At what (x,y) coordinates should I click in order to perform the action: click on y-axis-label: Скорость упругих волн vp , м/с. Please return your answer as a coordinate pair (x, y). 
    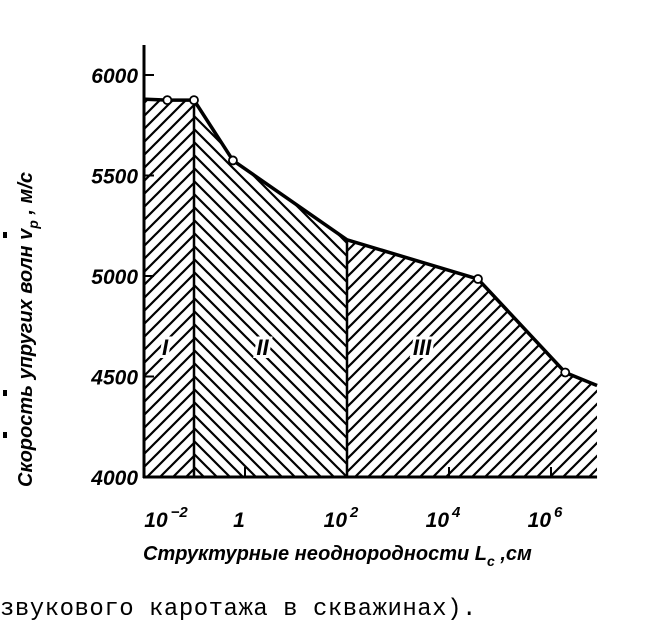
    Looking at the image, I should click on (28, 329).